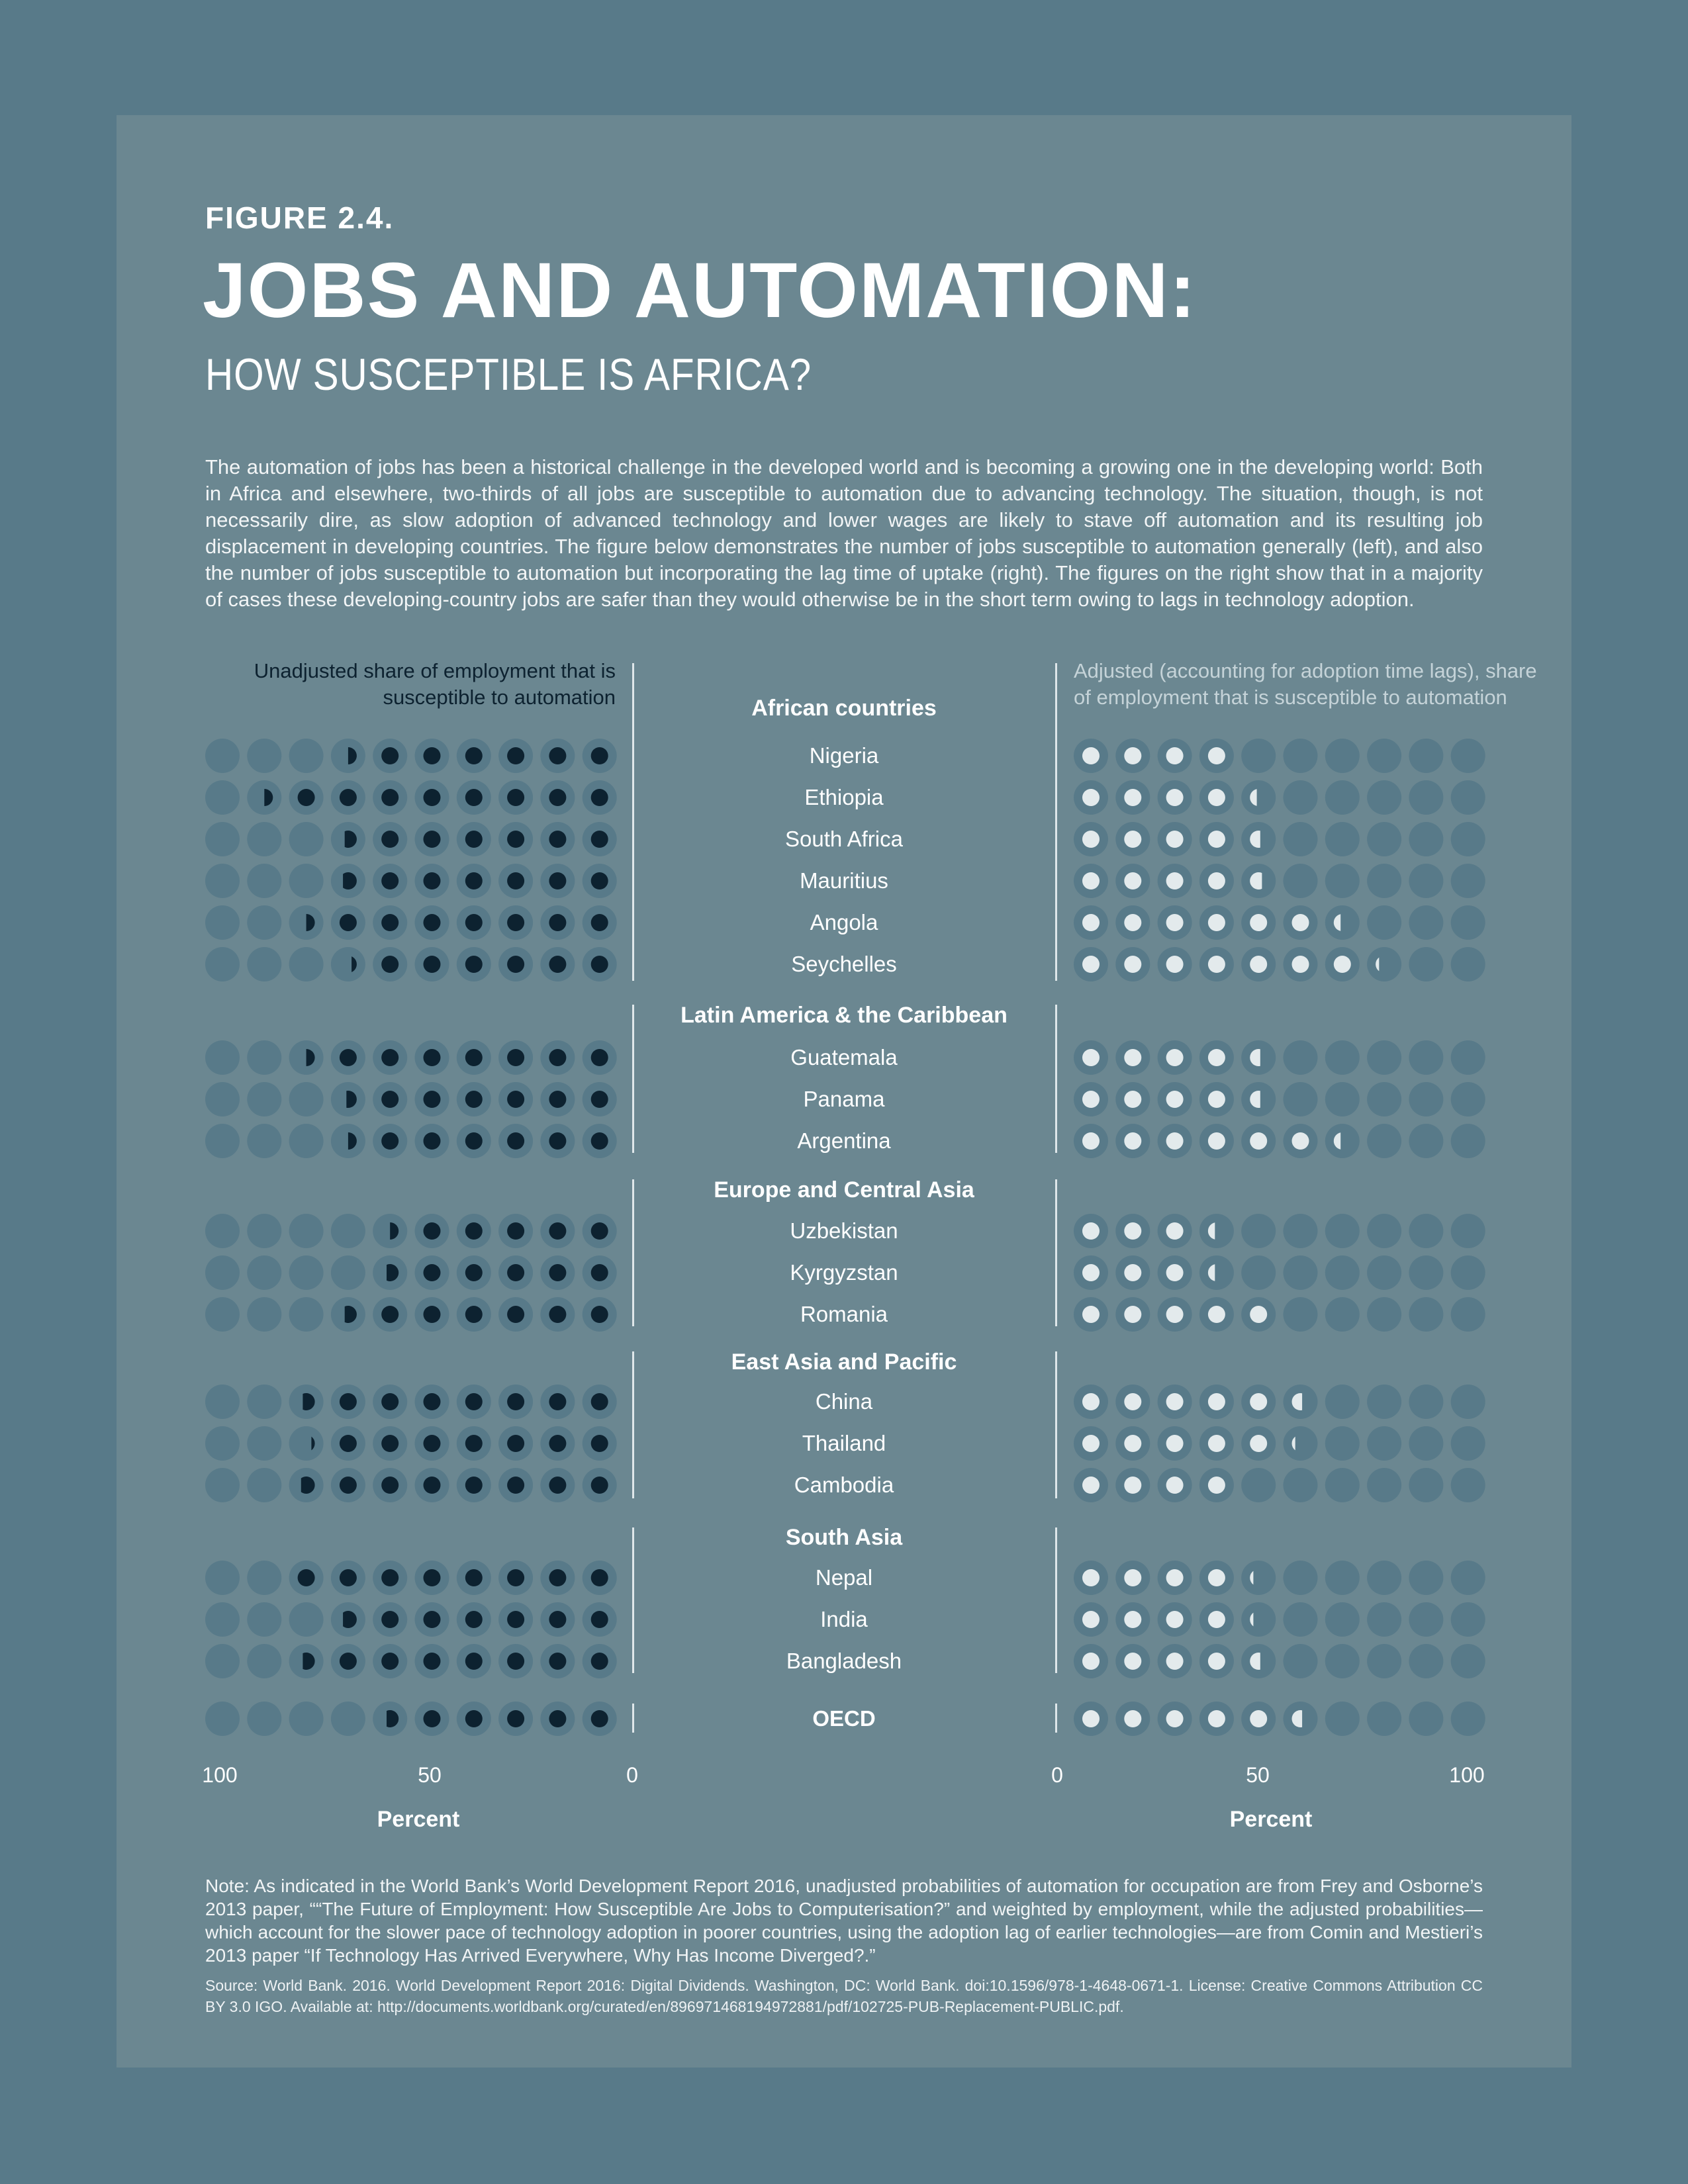  Describe the element at coordinates (1467, 1775) in the screenshot. I see `right-tick-100: 100` at that location.